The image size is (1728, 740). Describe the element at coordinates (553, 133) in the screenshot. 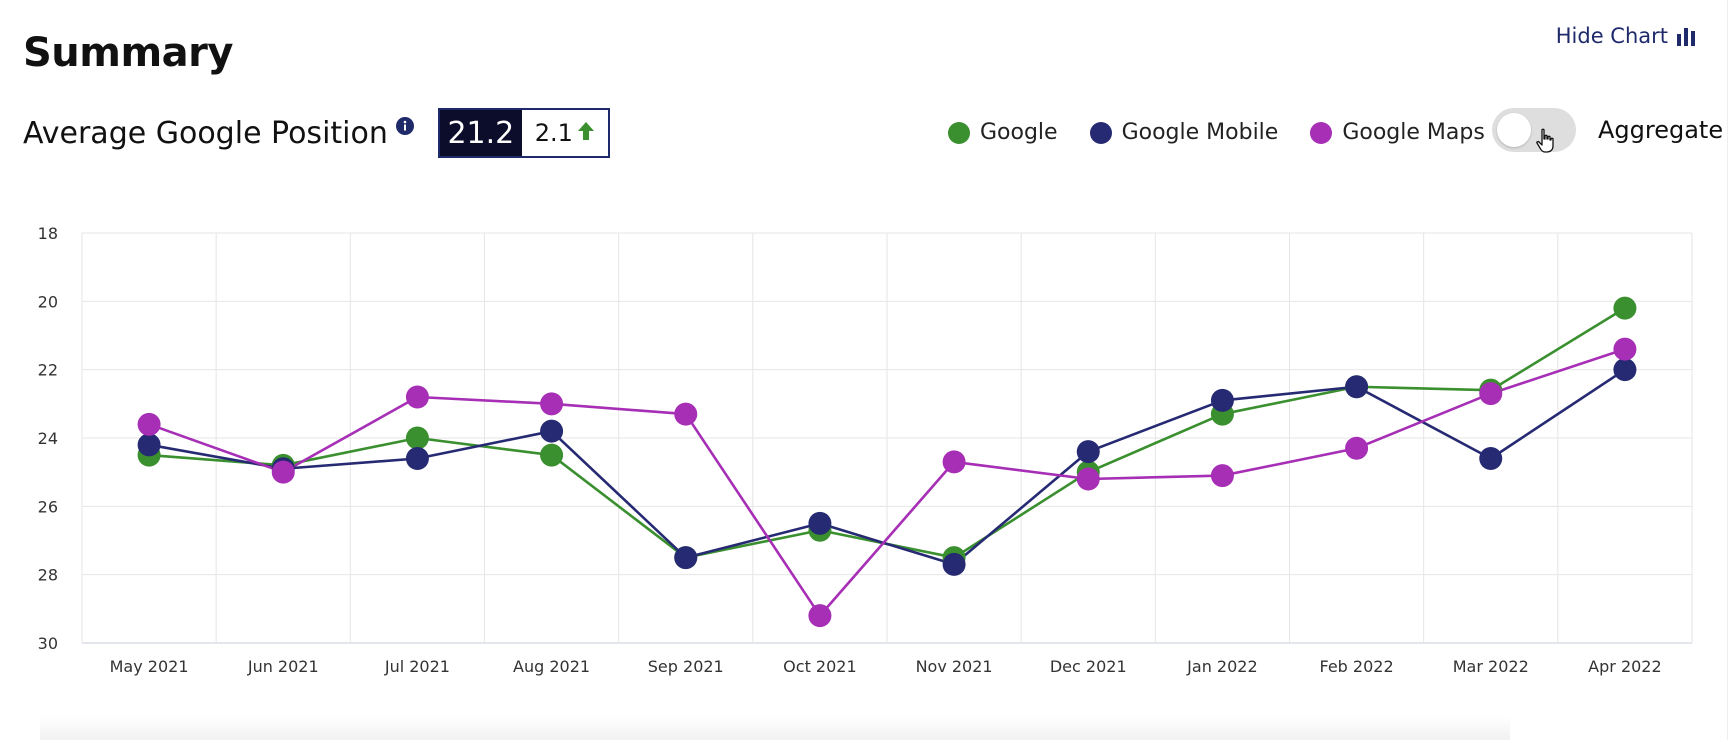

I see `metric-change-value: 2.1` at that location.